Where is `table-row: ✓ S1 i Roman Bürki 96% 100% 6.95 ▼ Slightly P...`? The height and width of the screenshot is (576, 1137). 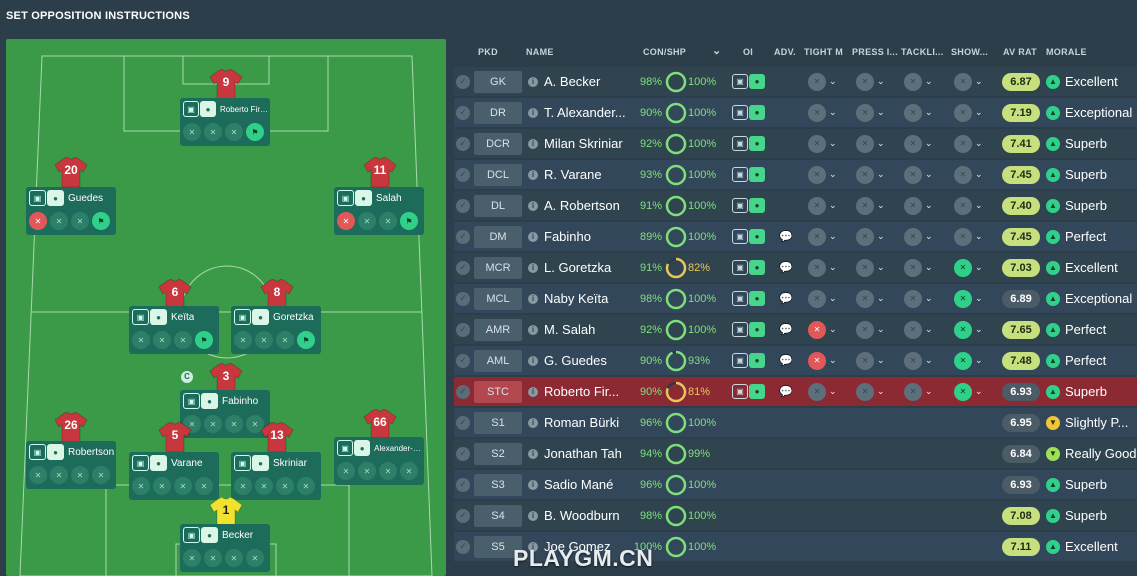
table-row: ✓ S1 i Roman Bürki 96% 100% 6.95 ▼ Slightly P... is located at coordinates (795, 422).